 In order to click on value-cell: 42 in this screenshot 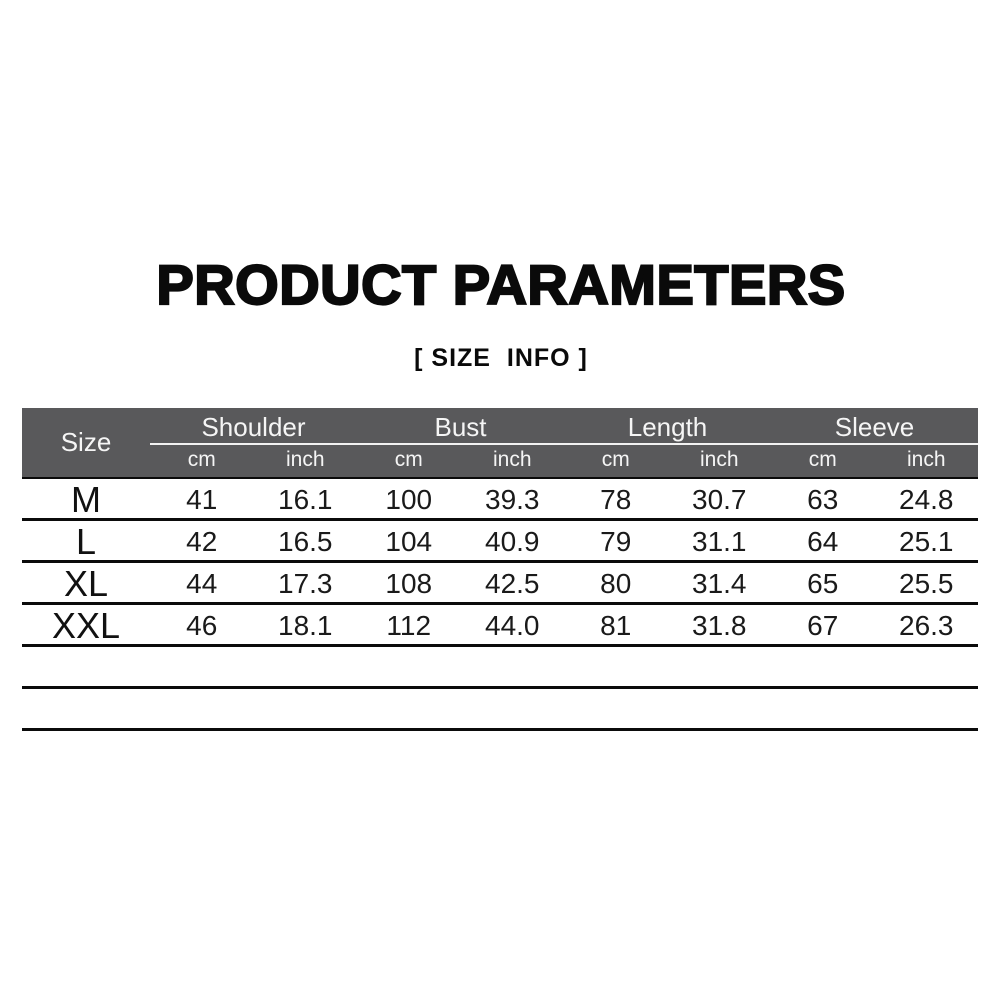, I will do `click(202, 541)`.